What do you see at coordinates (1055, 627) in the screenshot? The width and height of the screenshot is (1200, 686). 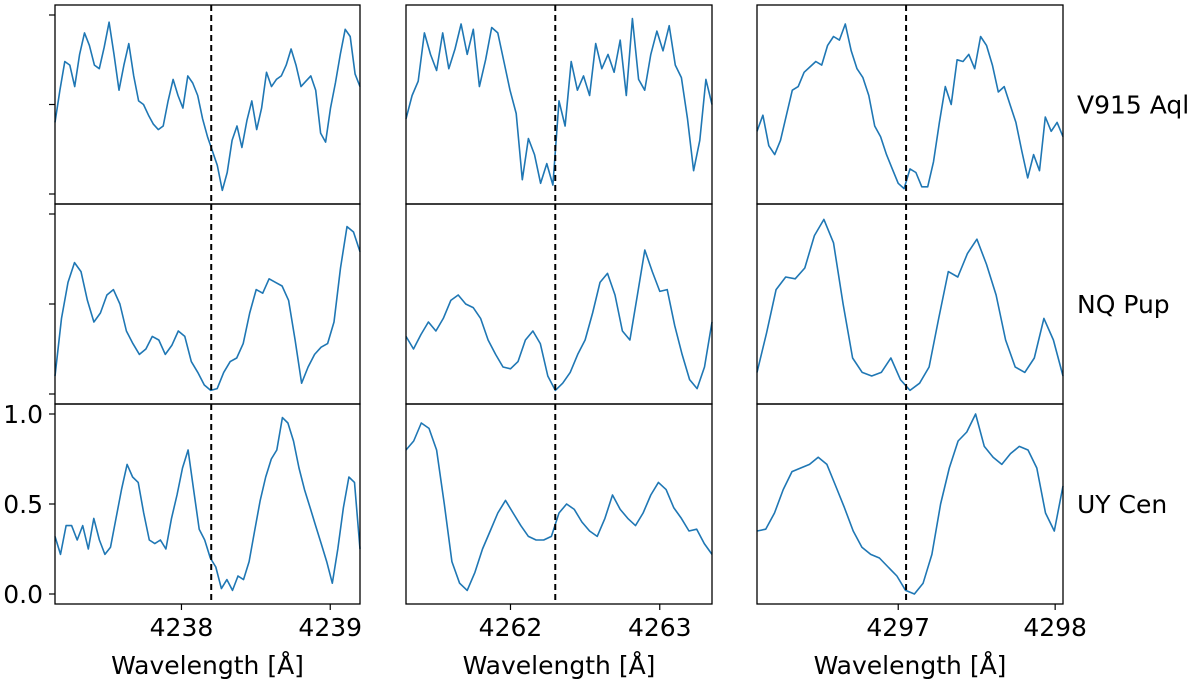 I see `x-tick-label: 4298` at bounding box center [1055, 627].